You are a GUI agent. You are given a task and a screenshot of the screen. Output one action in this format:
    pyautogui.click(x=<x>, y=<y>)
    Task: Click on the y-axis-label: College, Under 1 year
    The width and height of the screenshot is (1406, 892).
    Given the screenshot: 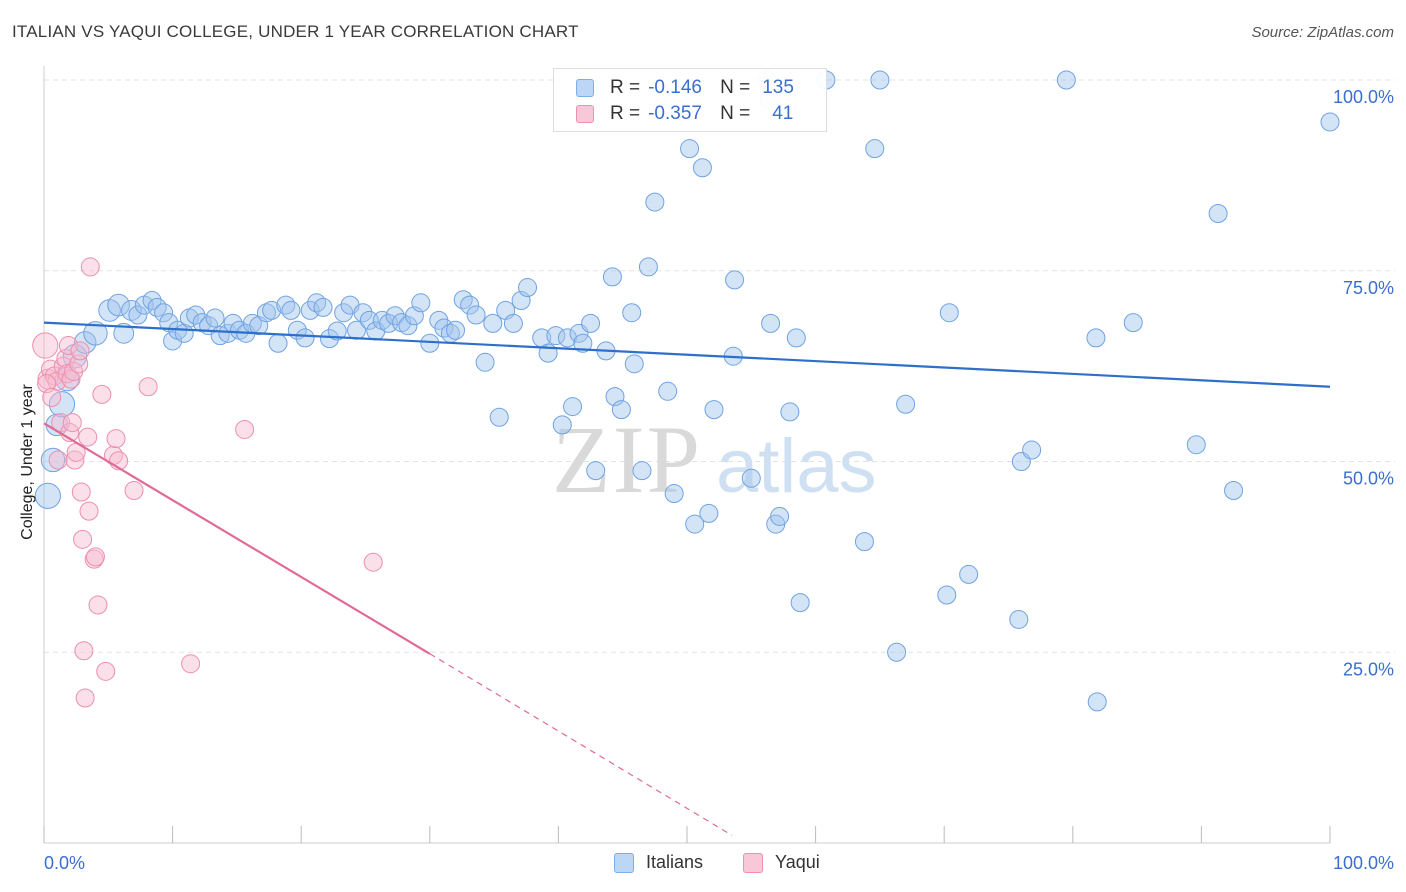 What is the action you would take?
    pyautogui.click(x=27, y=462)
    